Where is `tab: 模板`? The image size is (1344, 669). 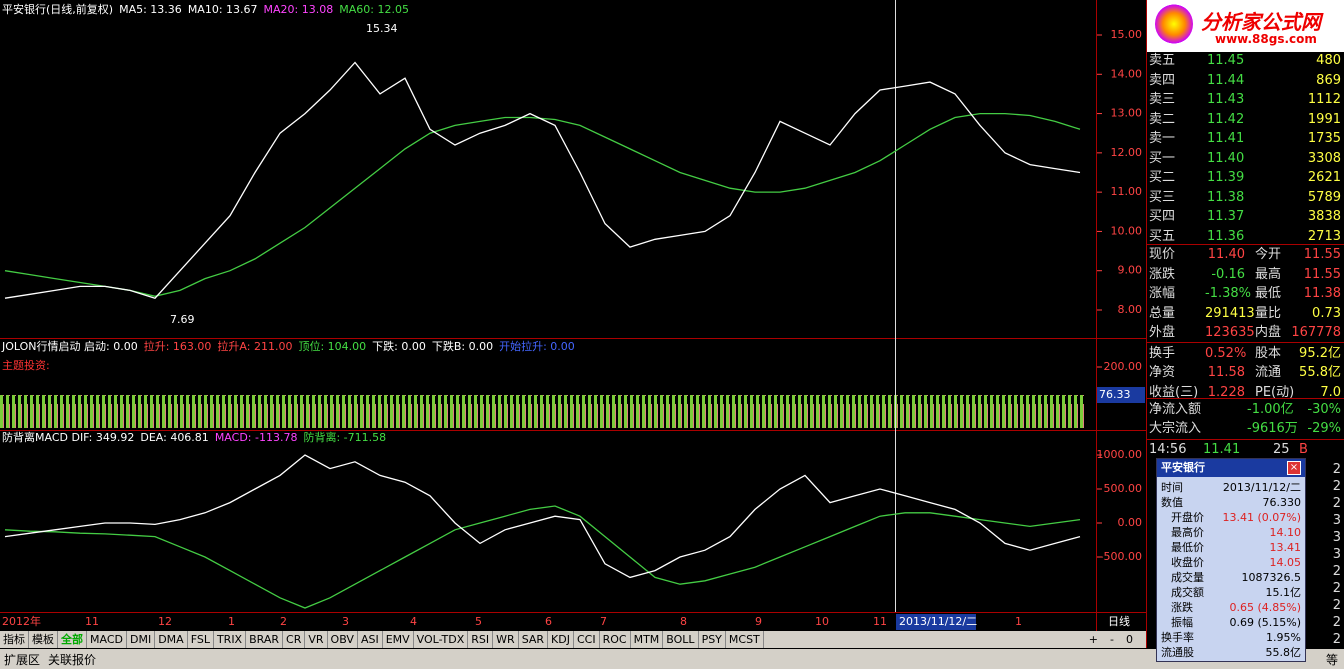
tab: 模板 is located at coordinates (43, 639).